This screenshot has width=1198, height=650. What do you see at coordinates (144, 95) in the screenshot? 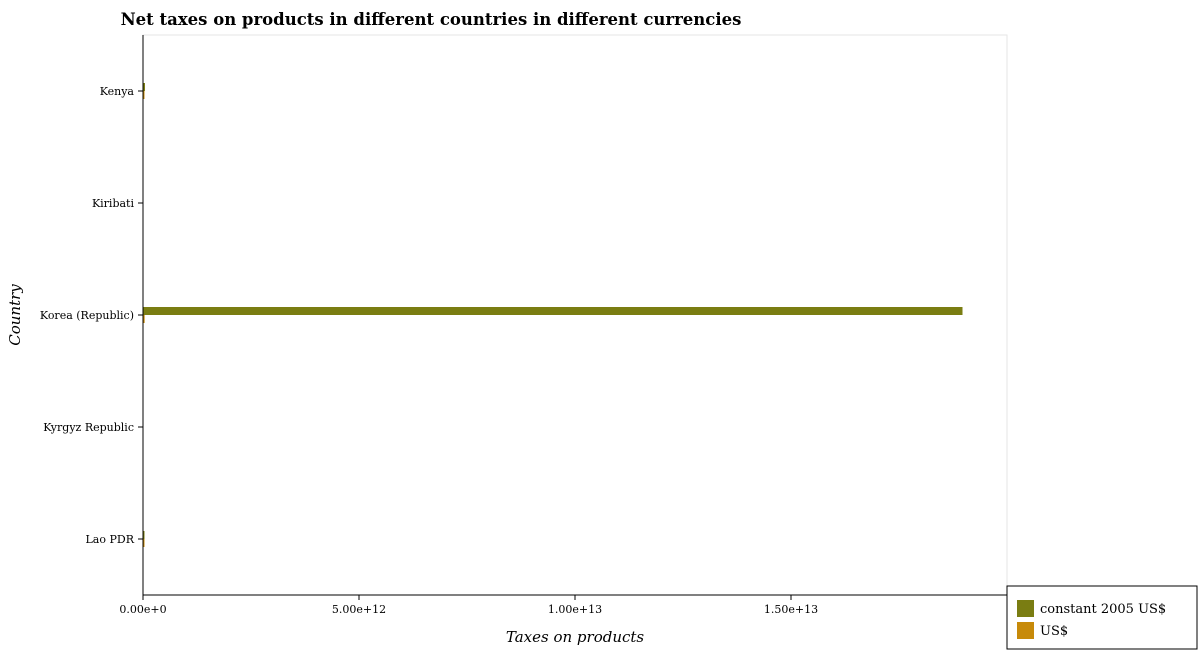
I see `bar-usd-kenya` at bounding box center [144, 95].